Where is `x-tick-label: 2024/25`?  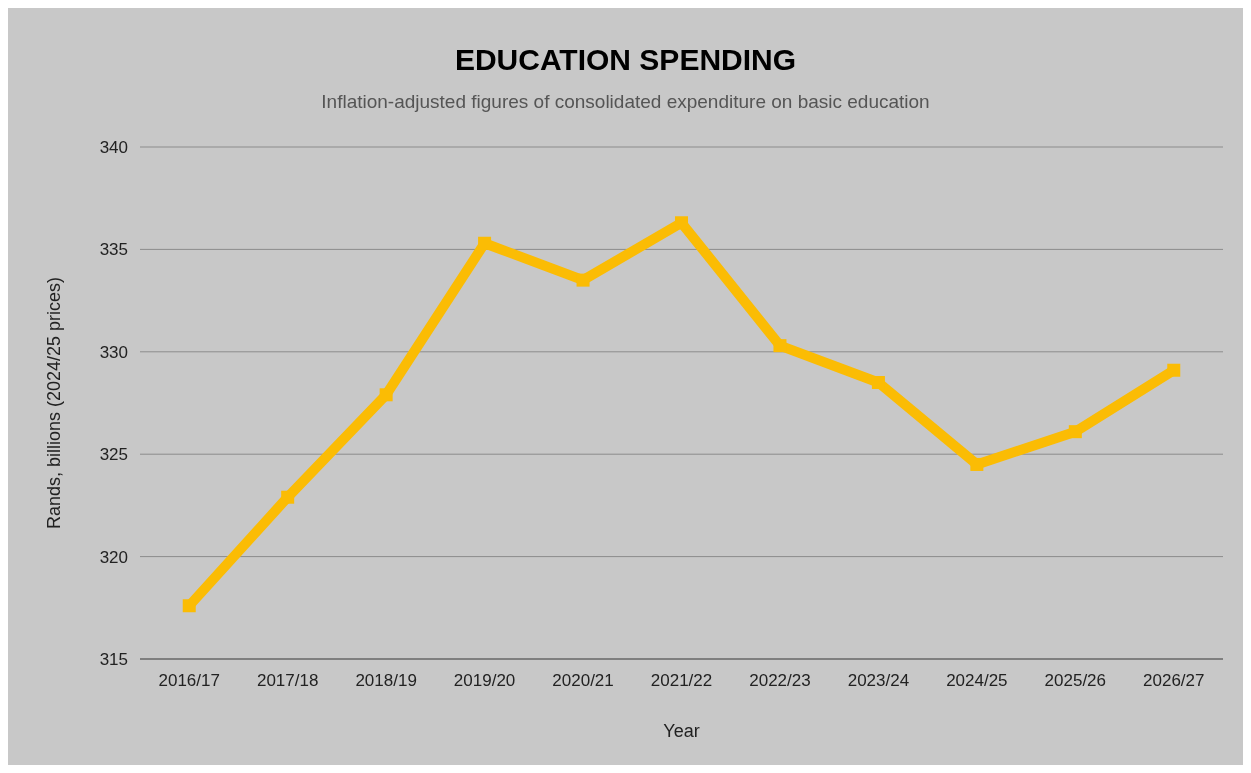
x-tick-label: 2024/25 is located at coordinates (977, 680).